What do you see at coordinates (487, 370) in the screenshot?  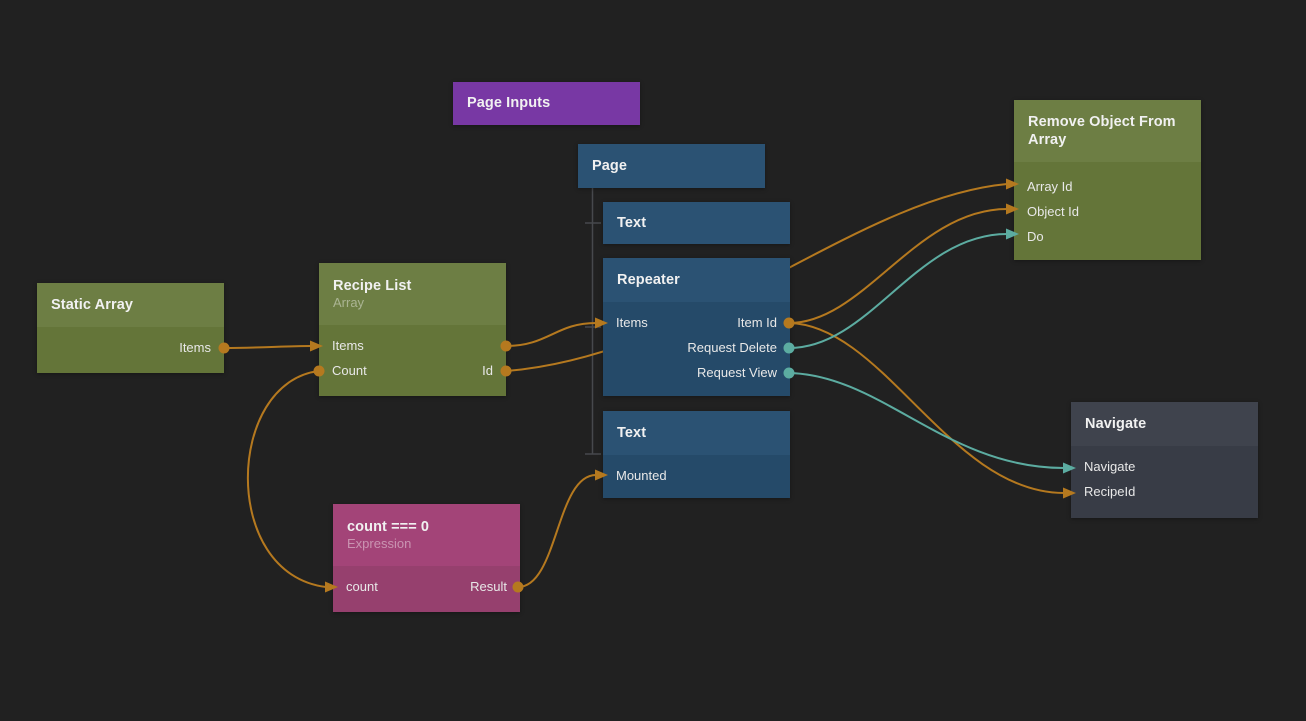 I see `port-label-id: Id` at bounding box center [487, 370].